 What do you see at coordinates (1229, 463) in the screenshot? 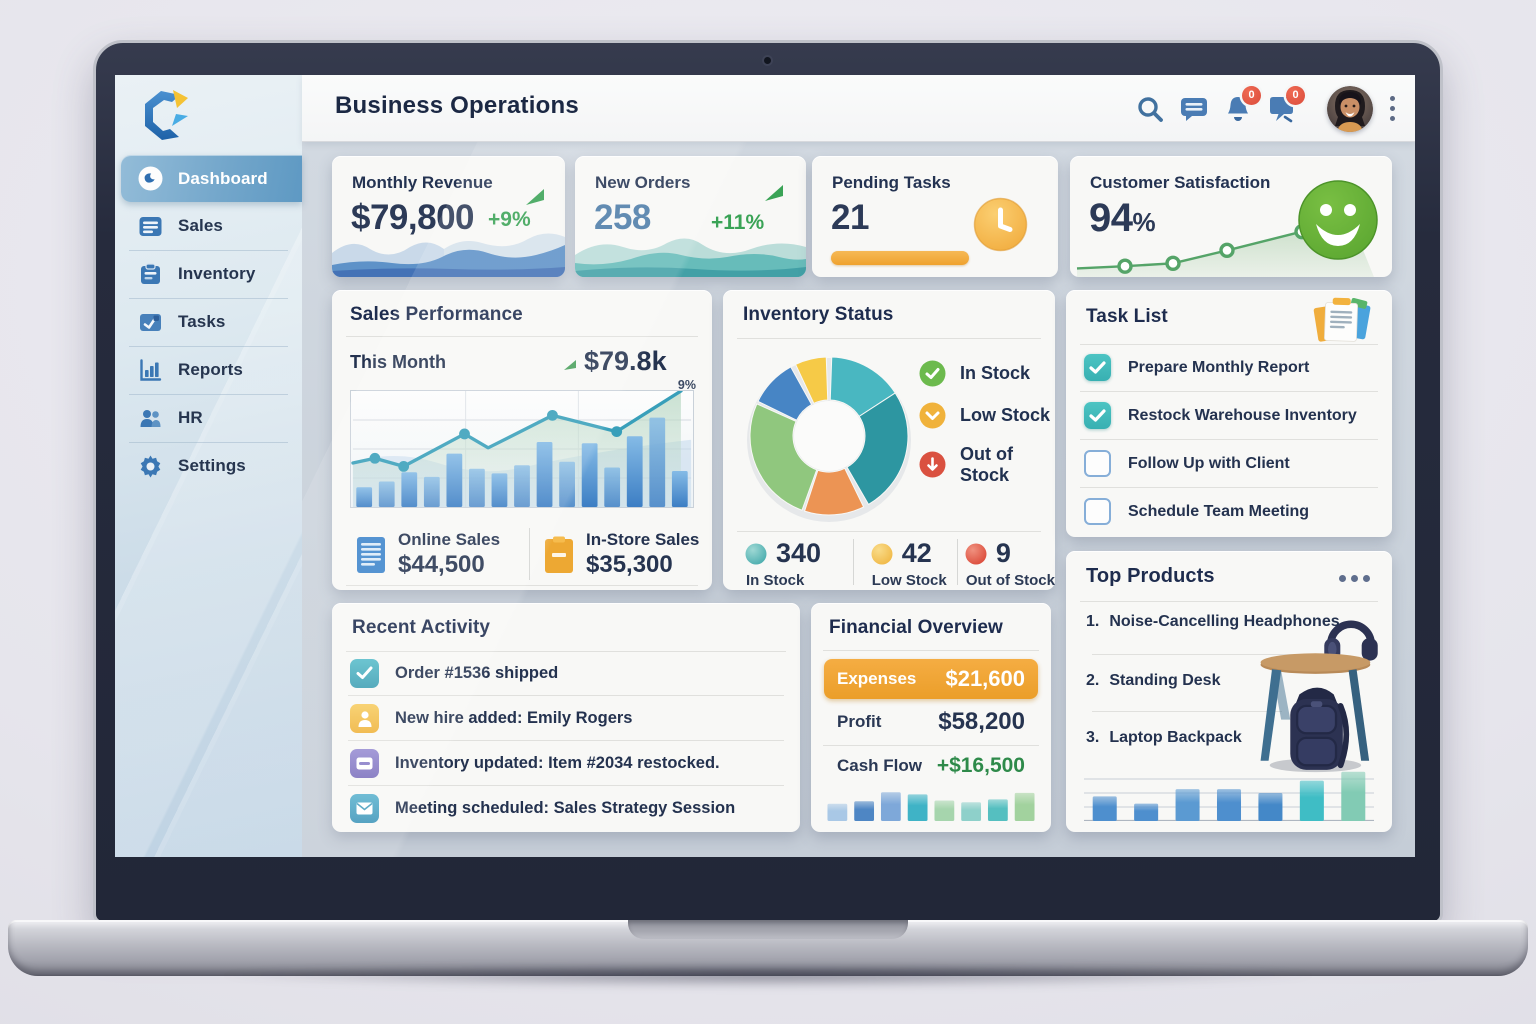
I see `task-item: Follow Up with Client` at bounding box center [1229, 463].